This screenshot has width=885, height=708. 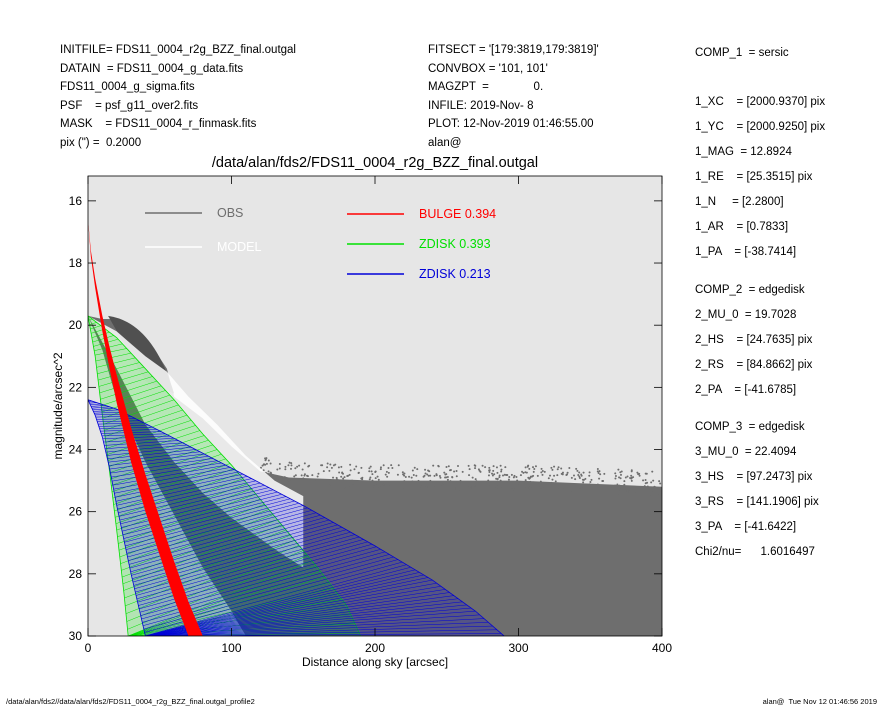 I want to click on y-tick-label: 16, so click(x=76, y=201).